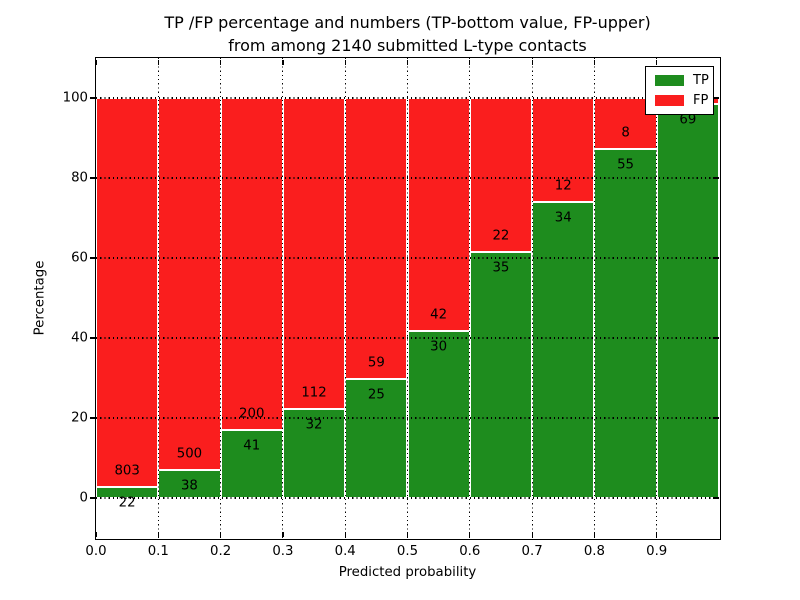 Image resolution: width=800 pixels, height=600 pixels. Describe the element at coordinates (563, 218) in the screenshot. I see `bar-label-tp: 34` at that location.